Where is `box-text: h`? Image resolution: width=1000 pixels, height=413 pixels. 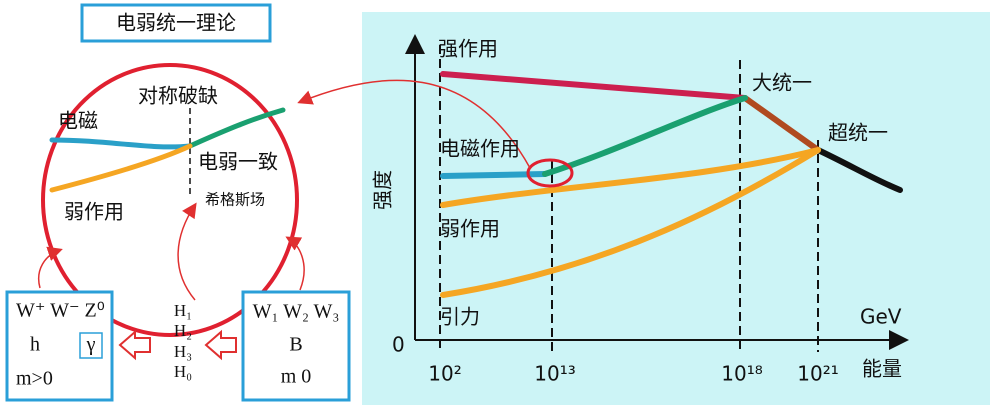 box-text: h is located at coordinates (35, 345).